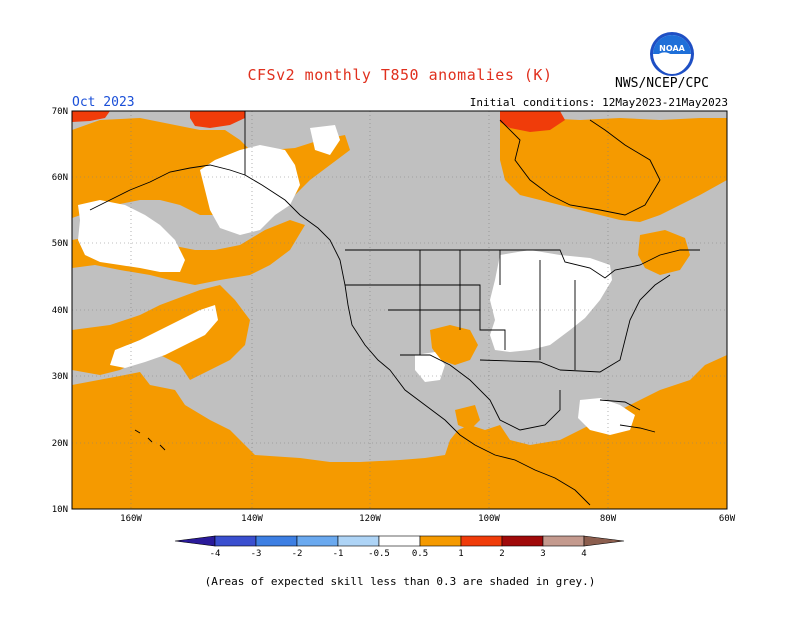 The image size is (800, 618). Describe the element at coordinates (252, 519) in the screenshot. I see `lon-label-140w: 140W` at that location.